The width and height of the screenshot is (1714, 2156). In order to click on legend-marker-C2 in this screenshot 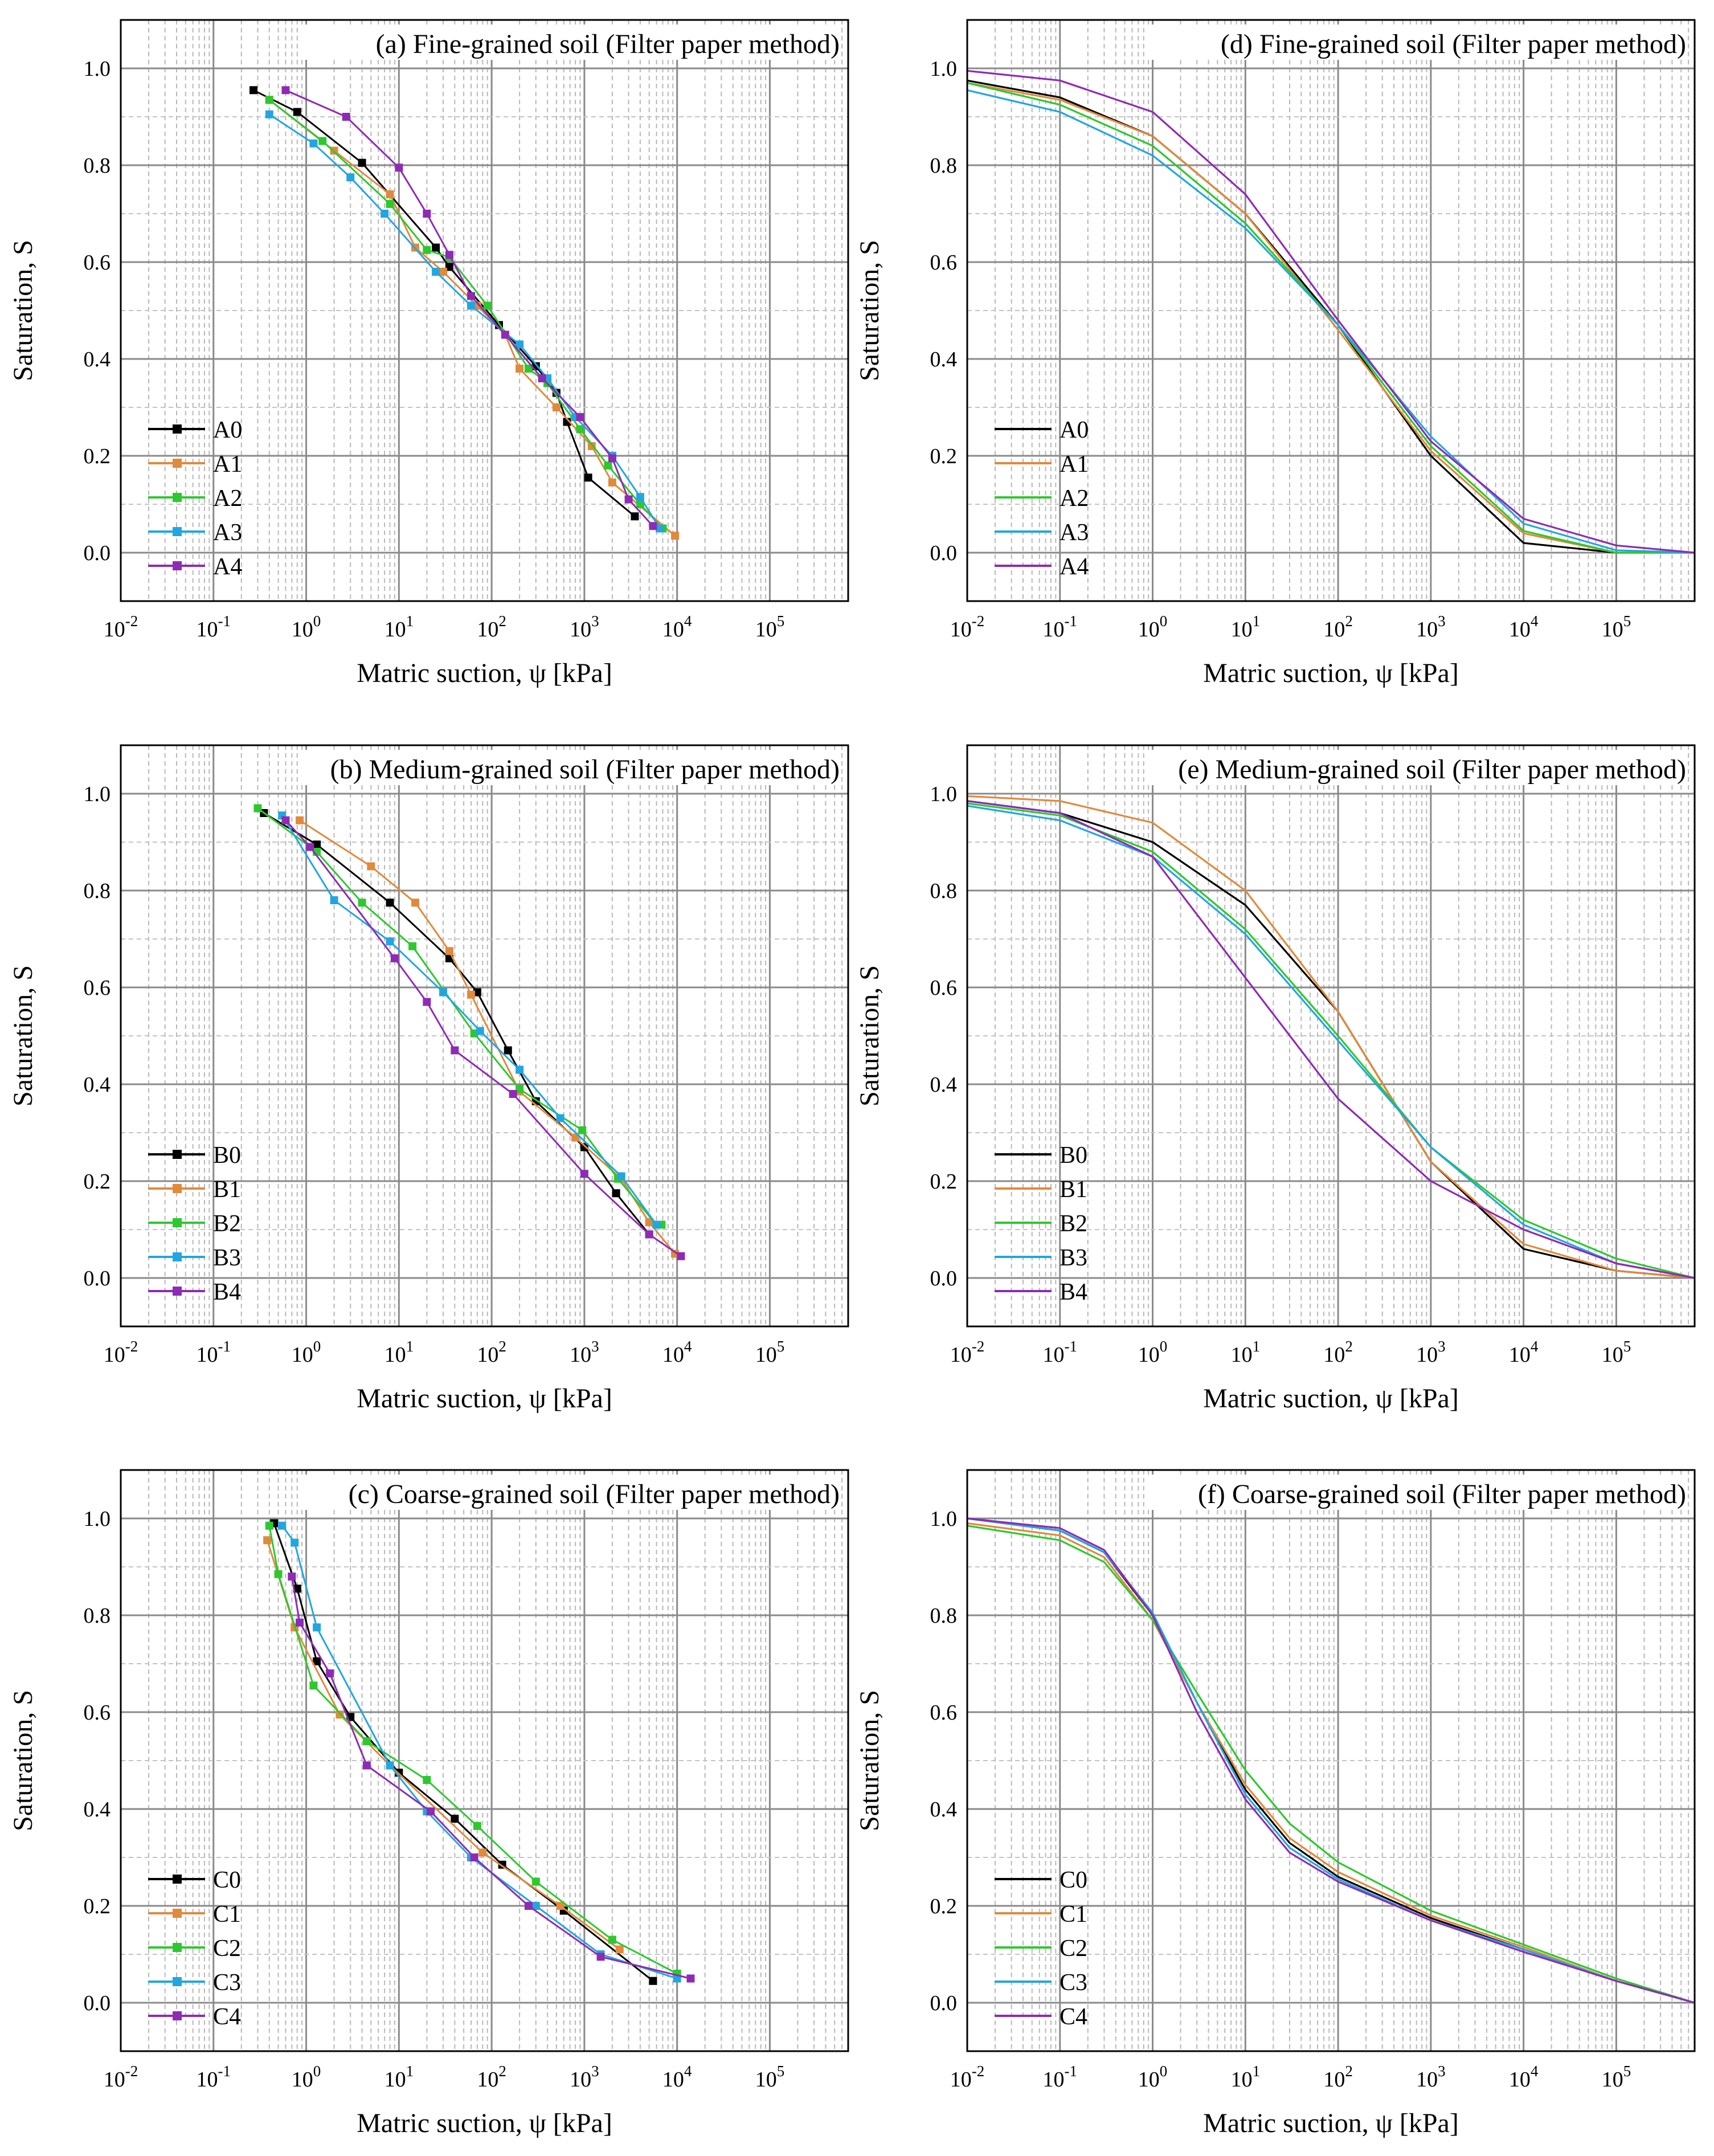, I will do `click(177, 1947)`.